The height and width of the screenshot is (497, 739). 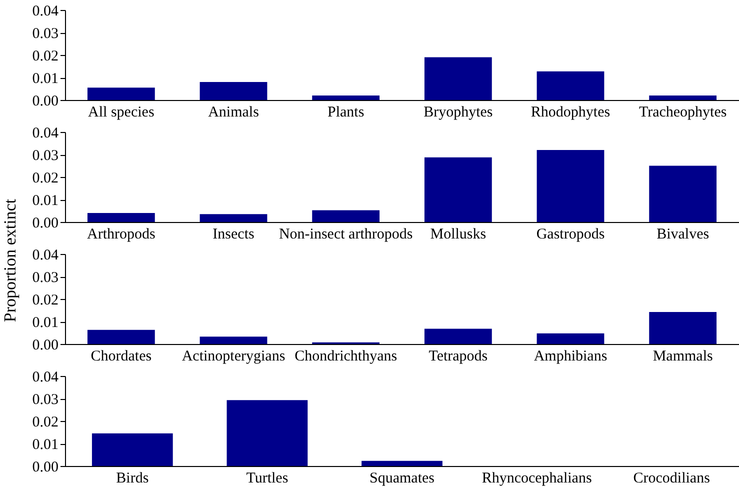 I want to click on x-tick-label: Bryophytes, so click(x=458, y=112).